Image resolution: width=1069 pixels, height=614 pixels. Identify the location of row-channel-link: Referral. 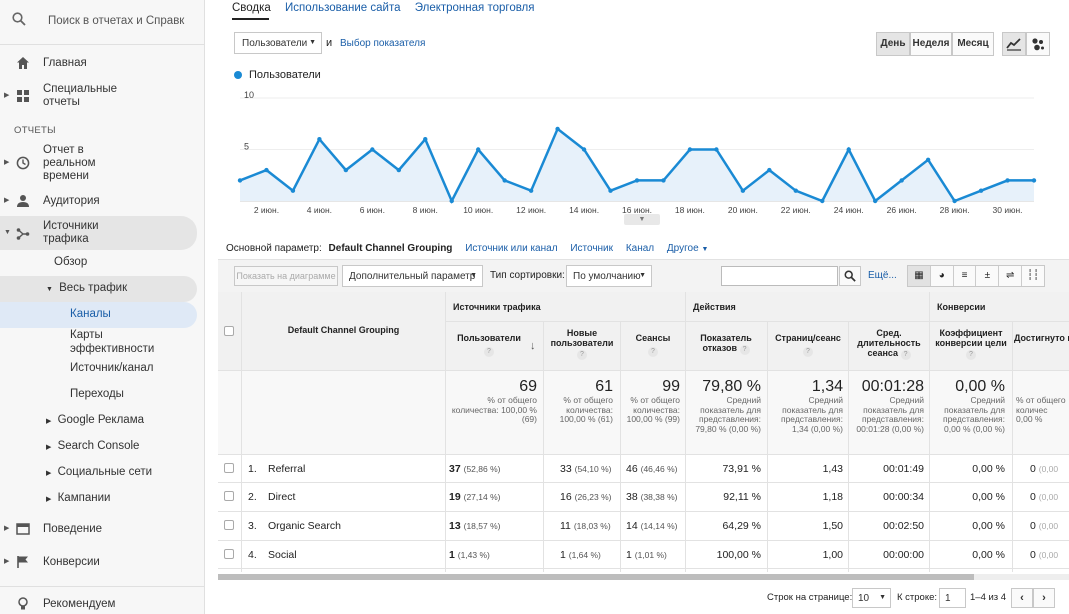
(287, 469).